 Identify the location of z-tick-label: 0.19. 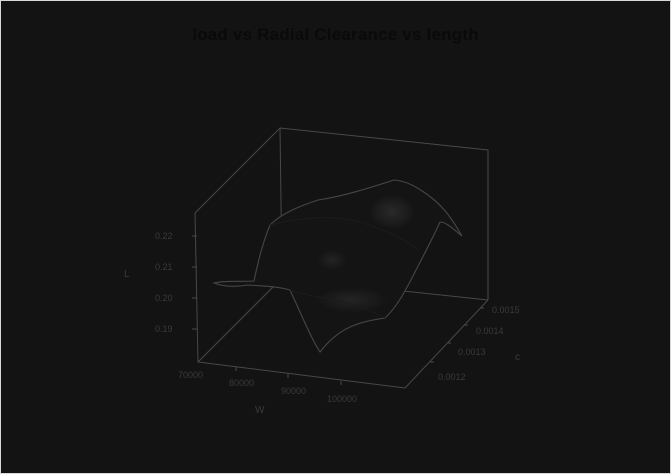
(164, 329).